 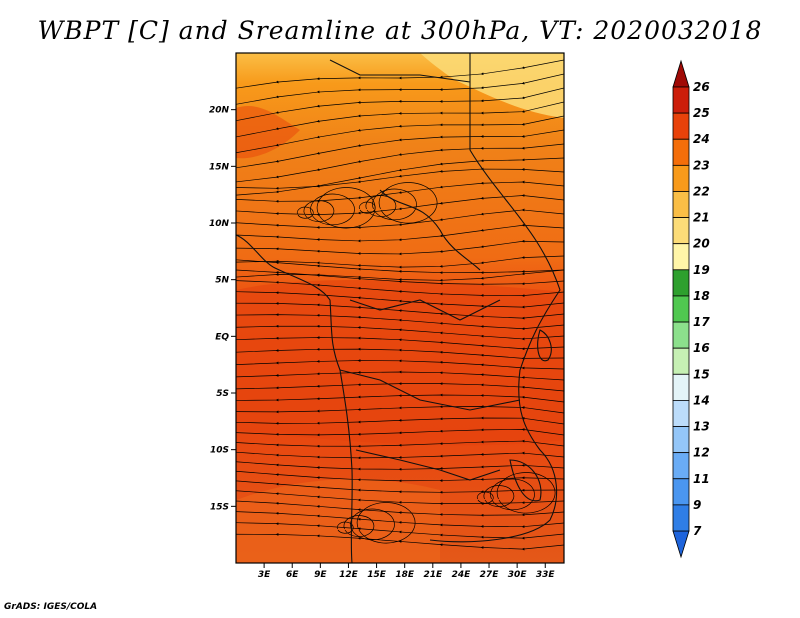 I want to click on x-tick-label: 27E, so click(x=490, y=575).